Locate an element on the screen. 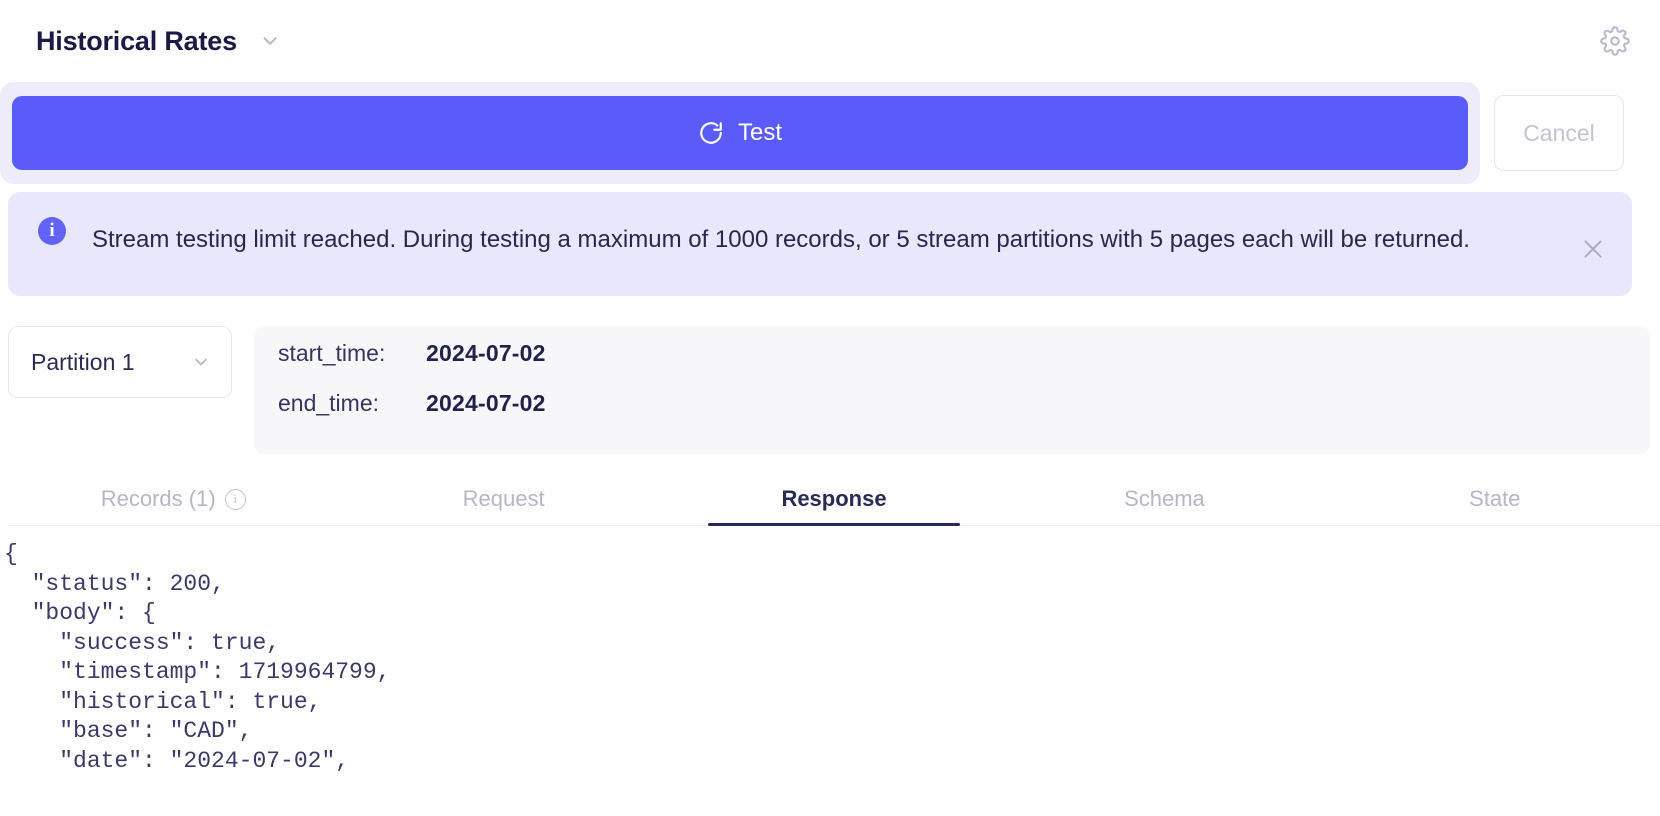 The width and height of the screenshot is (1660, 816). test-button-container: Test is located at coordinates (740, 133).